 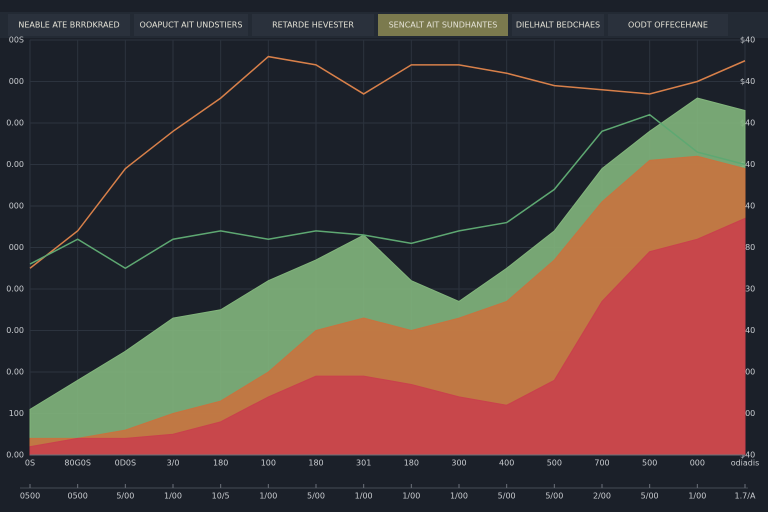 What do you see at coordinates (602, 496) in the screenshot?
I see `x-secondary-label: 2/00` at bounding box center [602, 496].